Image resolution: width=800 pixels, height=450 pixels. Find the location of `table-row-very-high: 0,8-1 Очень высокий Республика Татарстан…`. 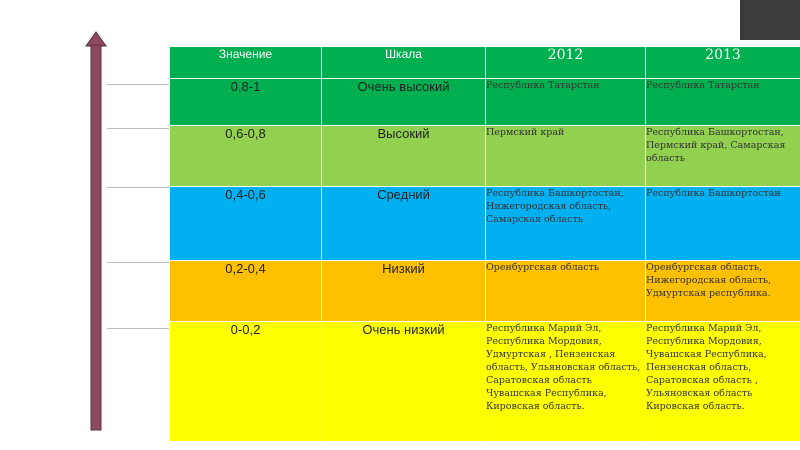

table-row-very-high: 0,8-1 Очень высокий Республика Татарстан… is located at coordinates (484, 102).